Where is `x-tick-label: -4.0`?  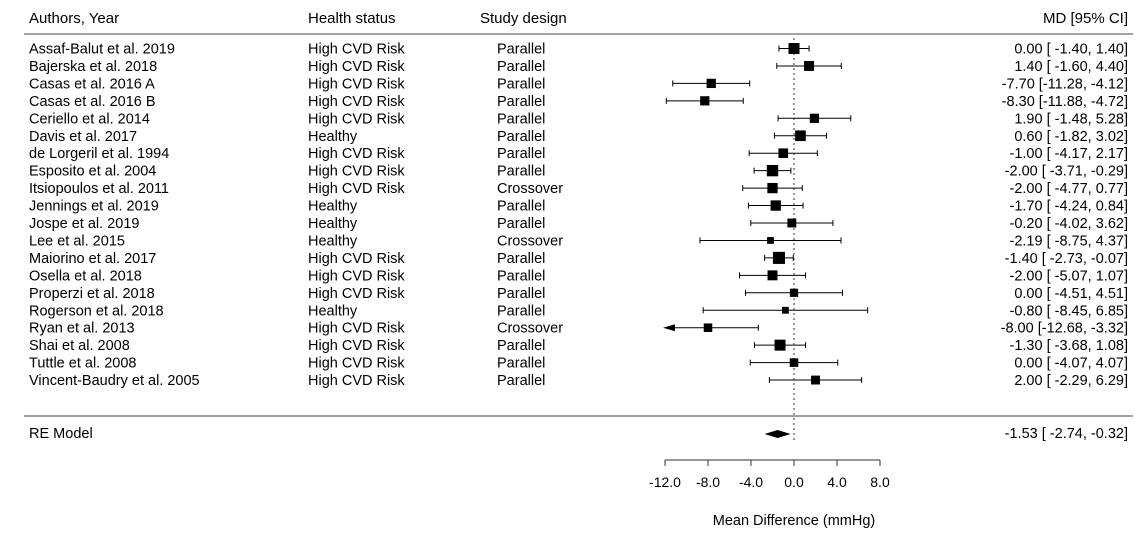 x-tick-label: -4.0 is located at coordinates (751, 482).